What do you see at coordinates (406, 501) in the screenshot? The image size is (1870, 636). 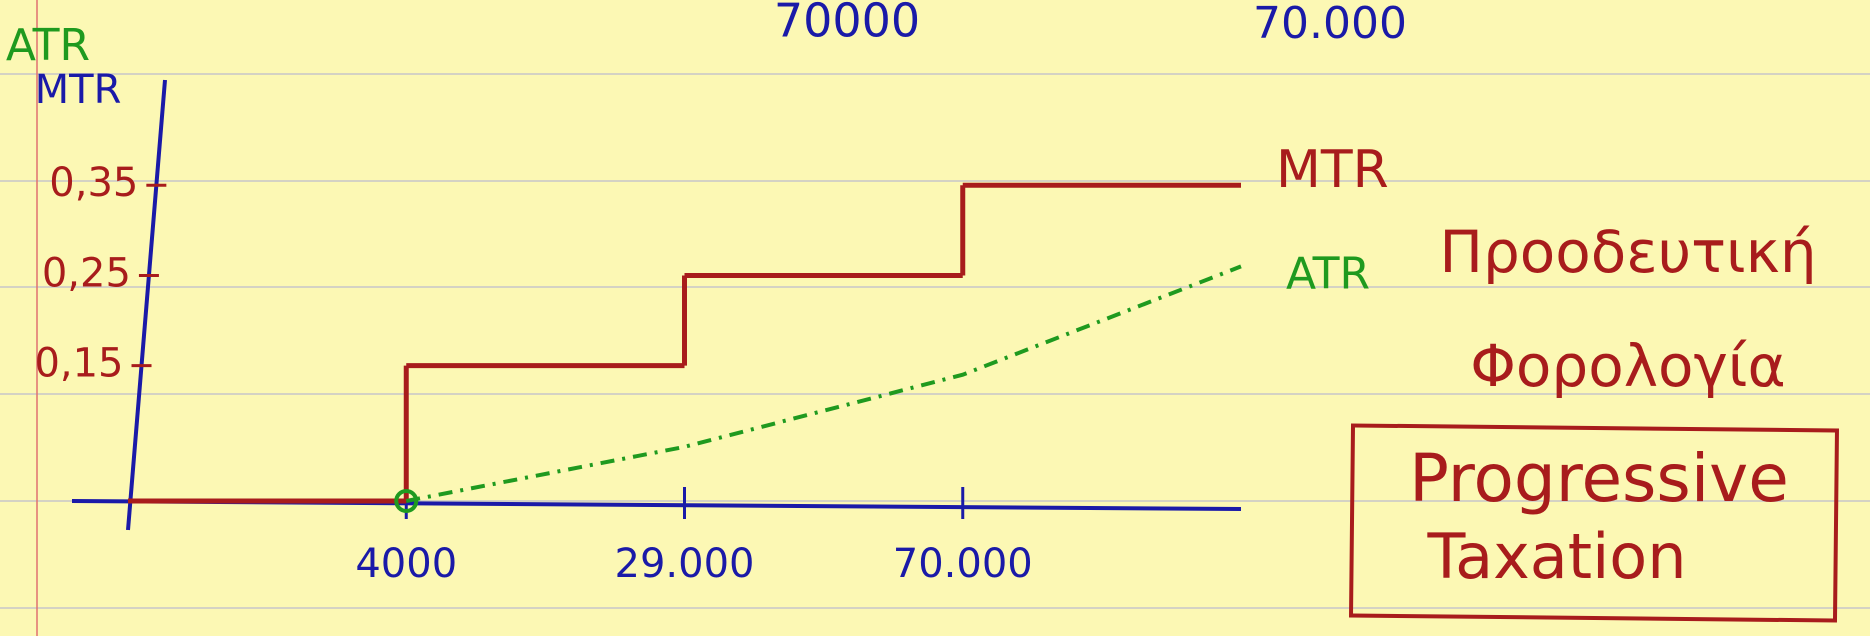 I see `atr-start-point` at bounding box center [406, 501].